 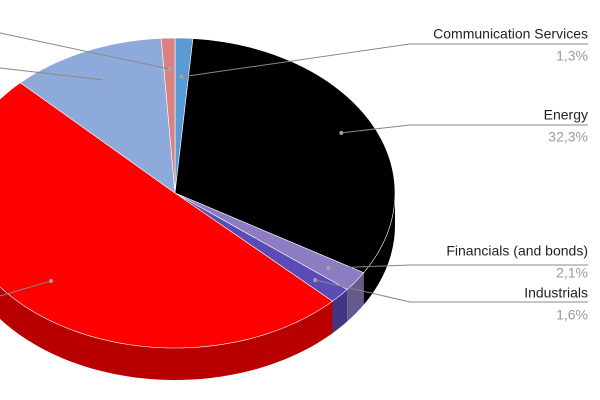 I want to click on label-name: Communication Services, so click(x=510, y=34).